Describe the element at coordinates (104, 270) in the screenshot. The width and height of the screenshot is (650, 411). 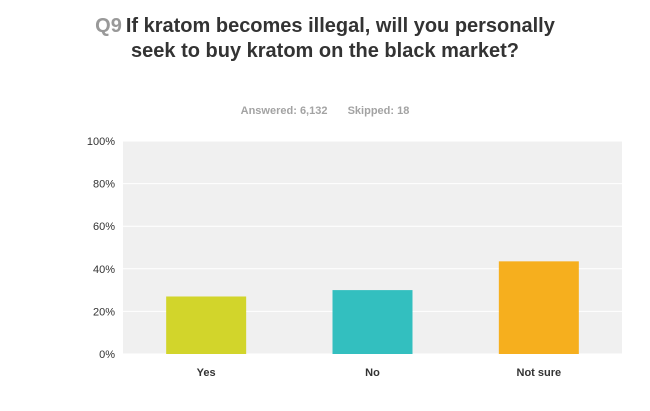
I see `y-tick-label: 40%` at that location.